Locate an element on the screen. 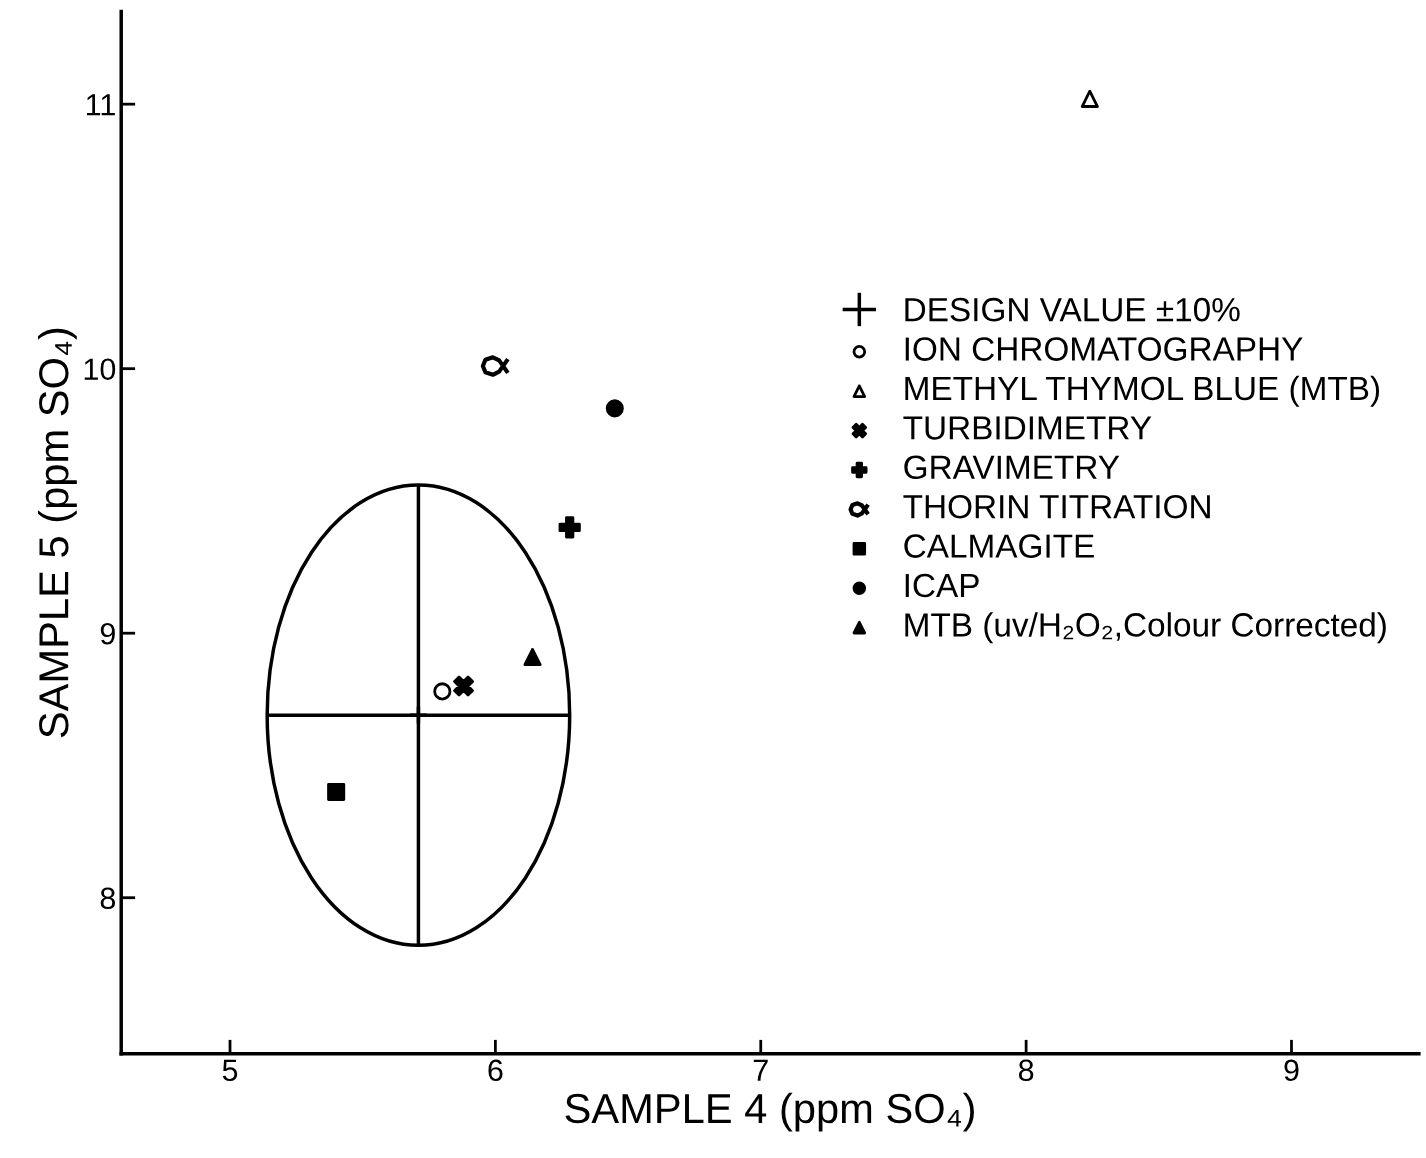 The width and height of the screenshot is (1426, 1158). legend-label: DESIGN VALUE ±10% is located at coordinates (1072, 309).